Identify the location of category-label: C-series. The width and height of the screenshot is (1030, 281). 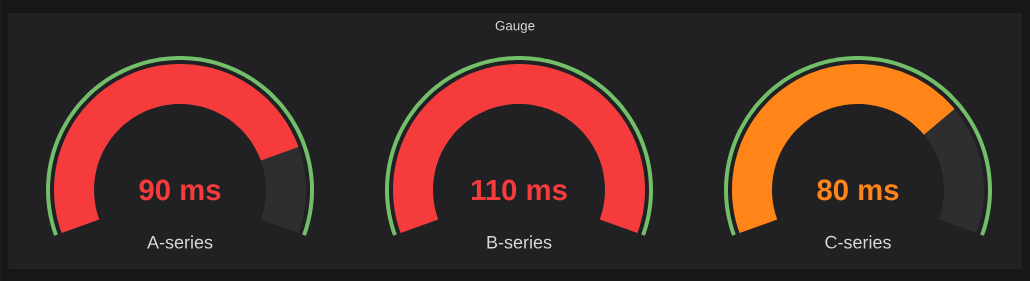
(858, 242).